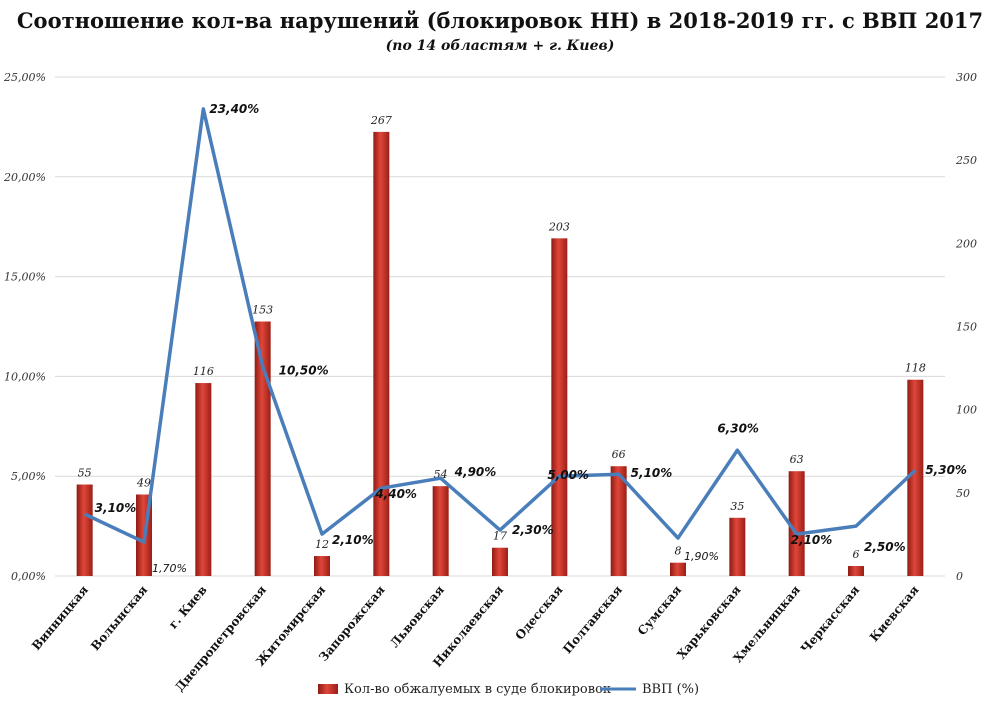 The image size is (1000, 717). What do you see at coordinates (28, 576) in the screenshot?
I see `left-axis-tick-label: 0,00%` at bounding box center [28, 576].